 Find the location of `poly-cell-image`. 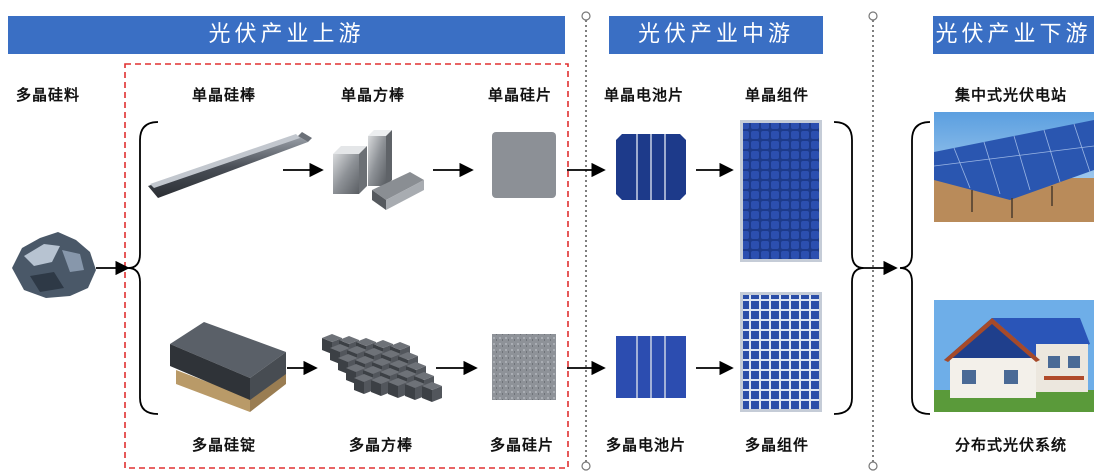

poly-cell-image is located at coordinates (651, 367).